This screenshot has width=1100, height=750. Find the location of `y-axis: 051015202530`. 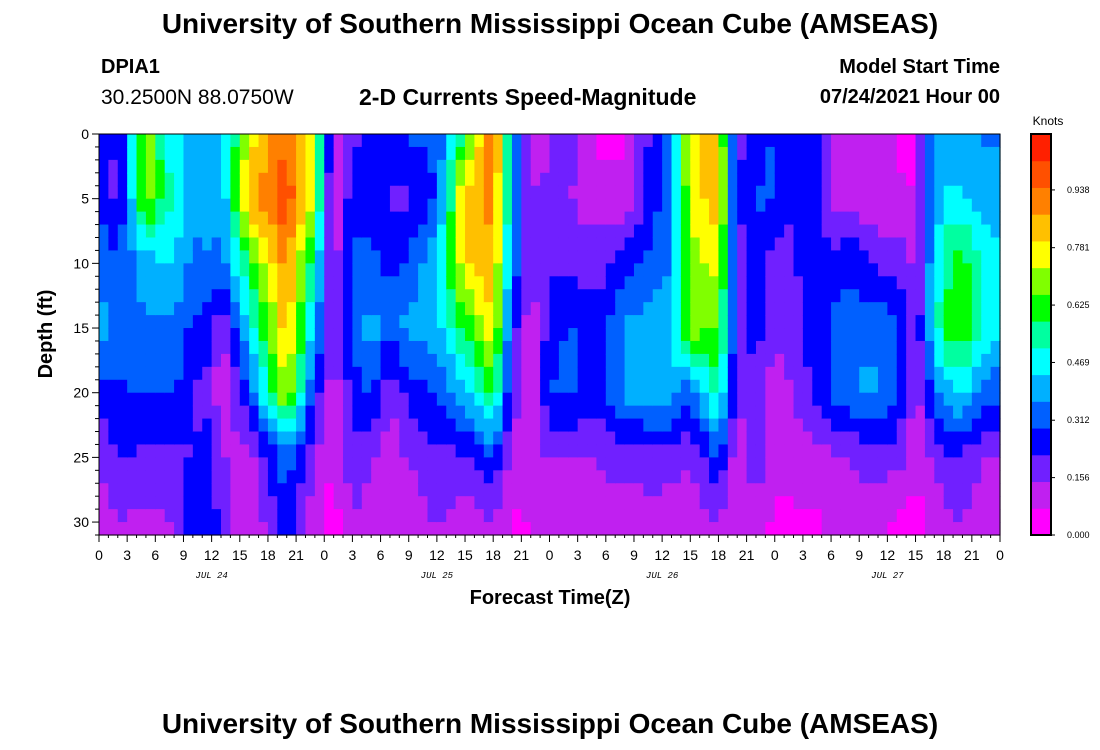

y-axis: 051015202530 is located at coordinates (86, 330).